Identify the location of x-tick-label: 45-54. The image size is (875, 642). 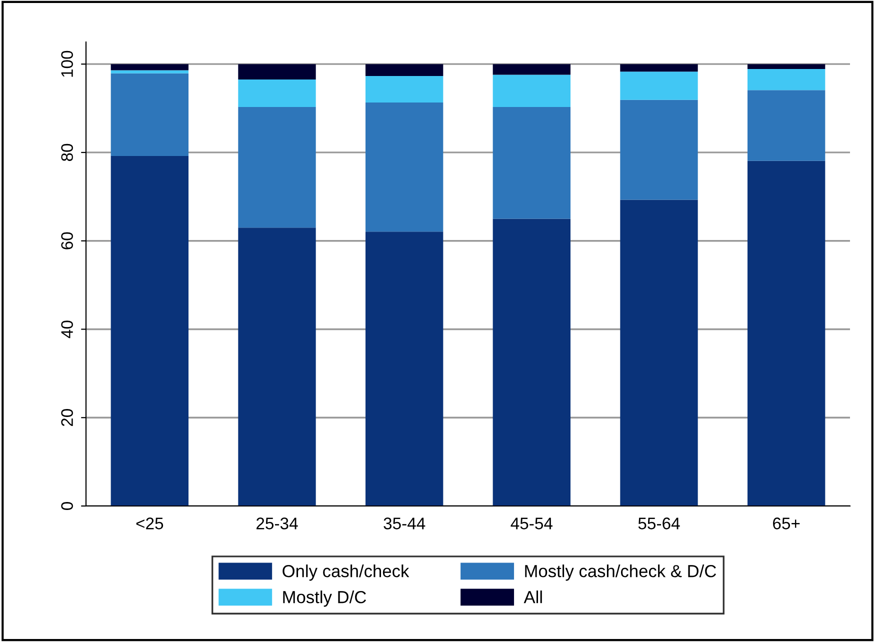
(531, 524).